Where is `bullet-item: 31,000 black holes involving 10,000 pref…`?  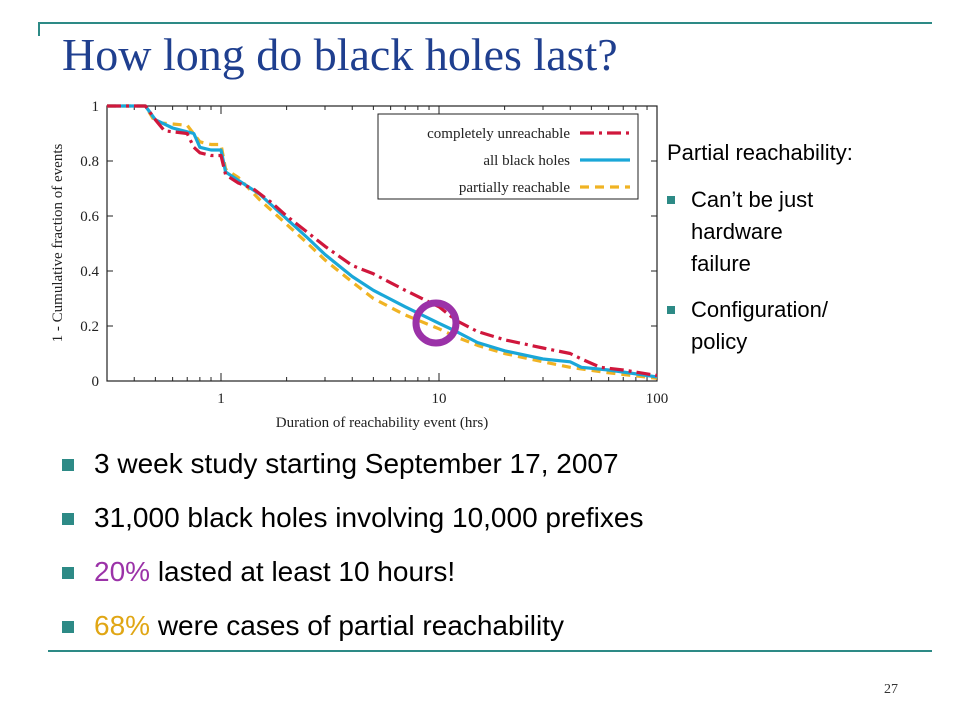 bullet-item: 31,000 black holes involving 10,000 pref… is located at coordinates (492, 525).